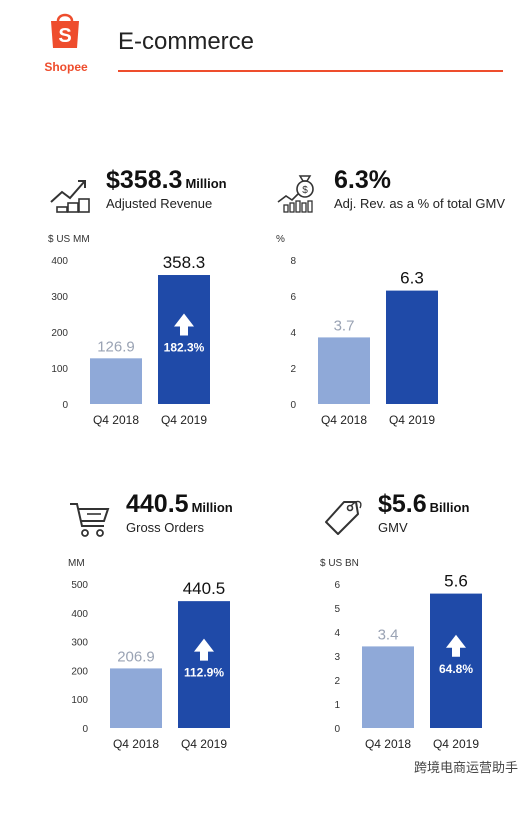 The height and width of the screenshot is (816, 528). I want to click on chart-gmv: $ US BN 0 1 2 3 4 5 6 3.4 Q4 2018 5.6 Q4 2019 64.8%, so click(401, 654).